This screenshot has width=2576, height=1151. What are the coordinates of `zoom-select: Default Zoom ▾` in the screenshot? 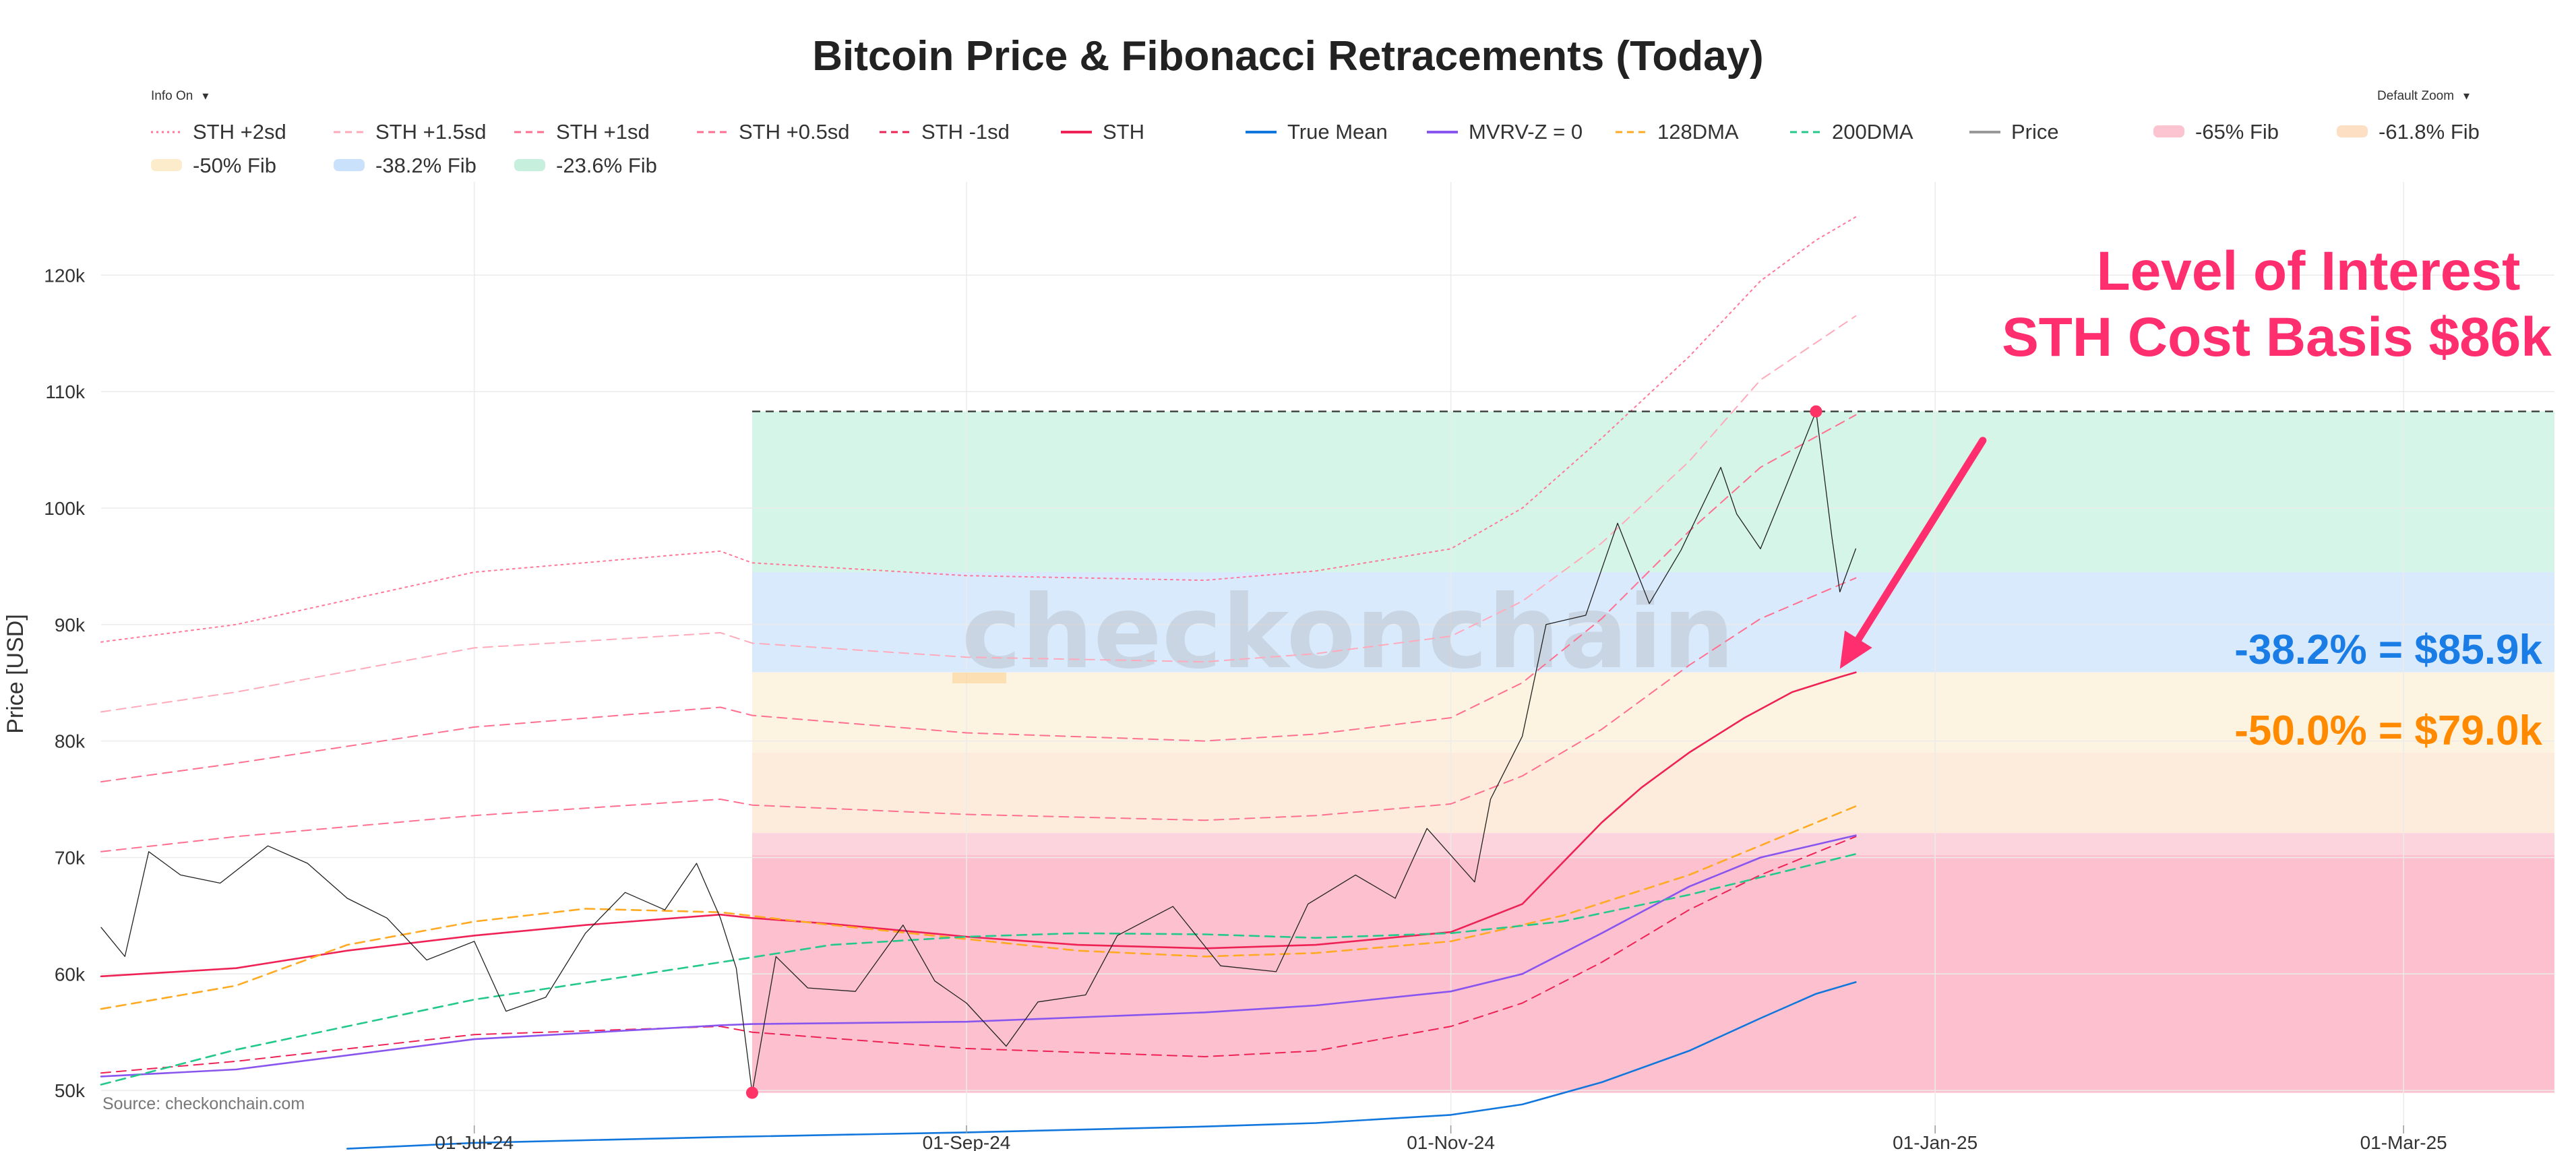 It's located at (2424, 96).